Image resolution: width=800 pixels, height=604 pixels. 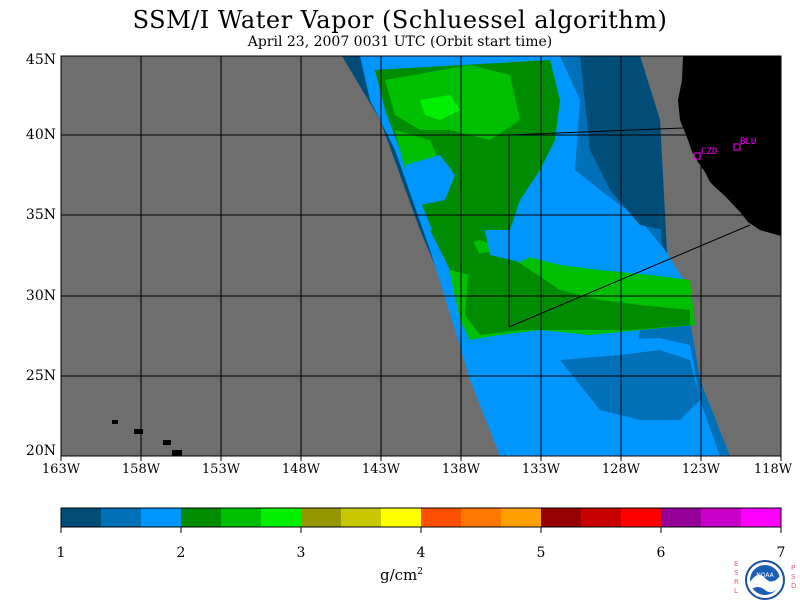 I want to click on lon-label-148w: 148W, so click(x=301, y=469).